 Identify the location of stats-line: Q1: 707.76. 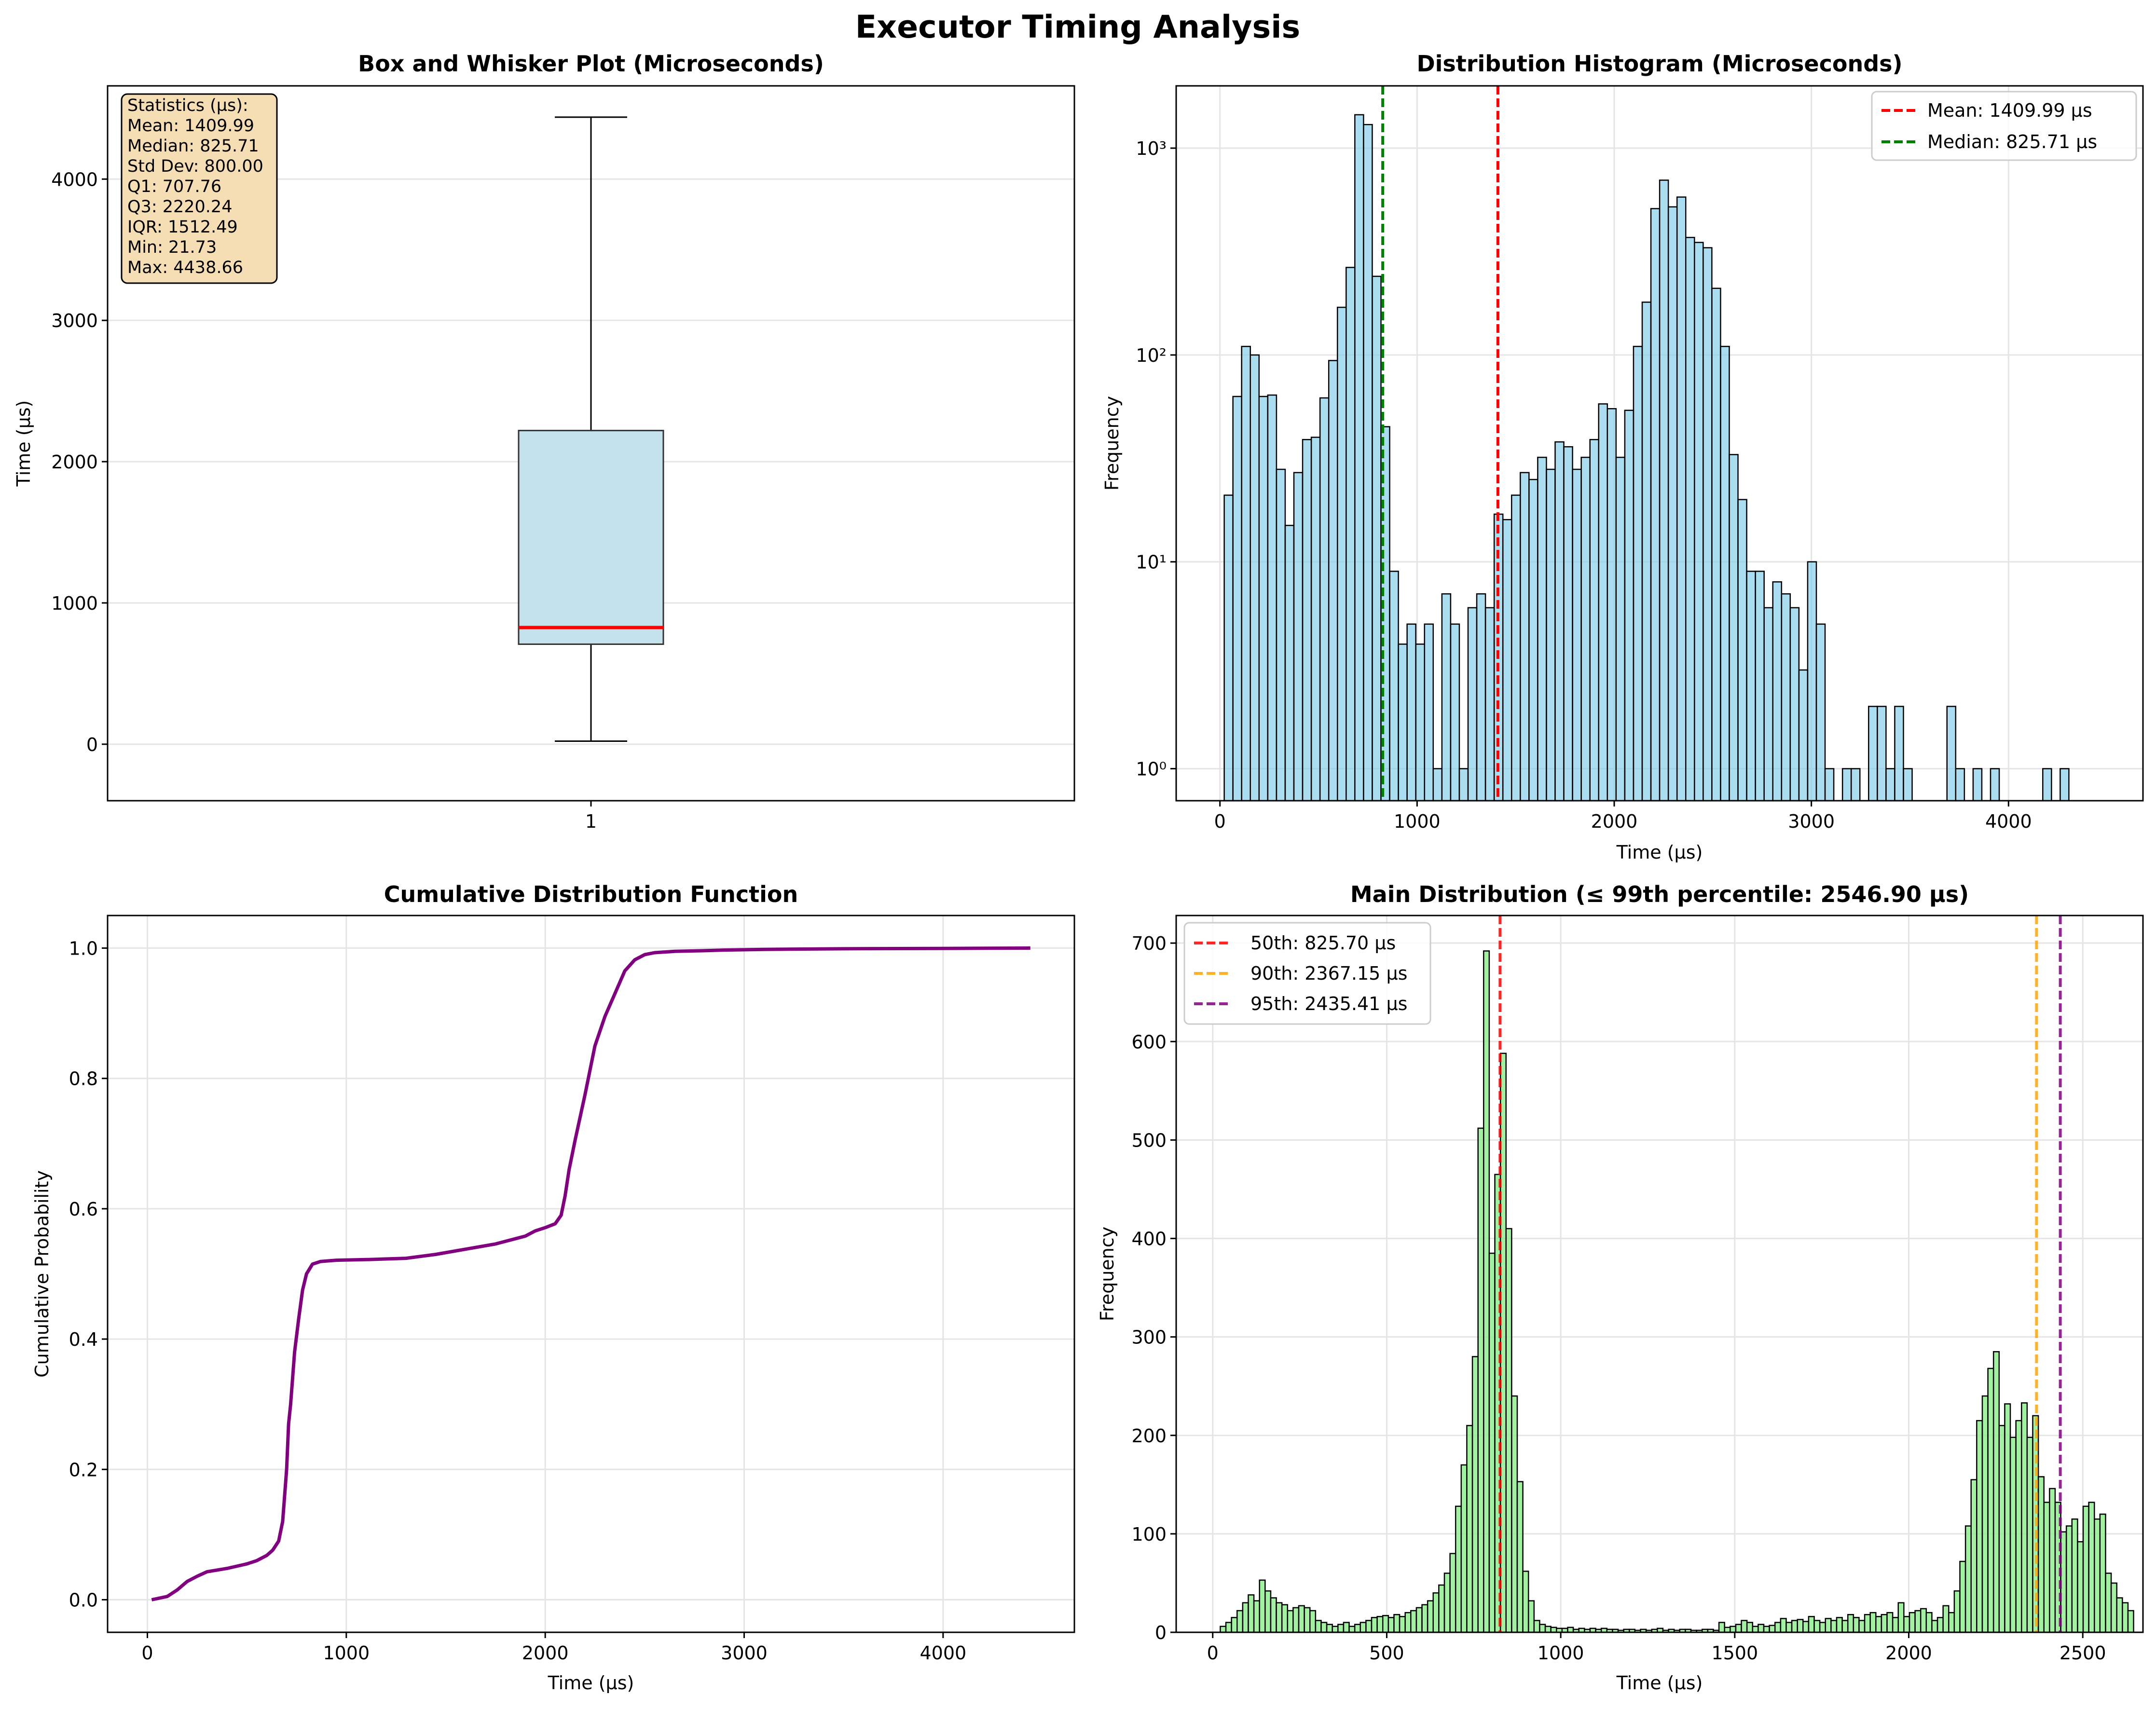
(174, 186).